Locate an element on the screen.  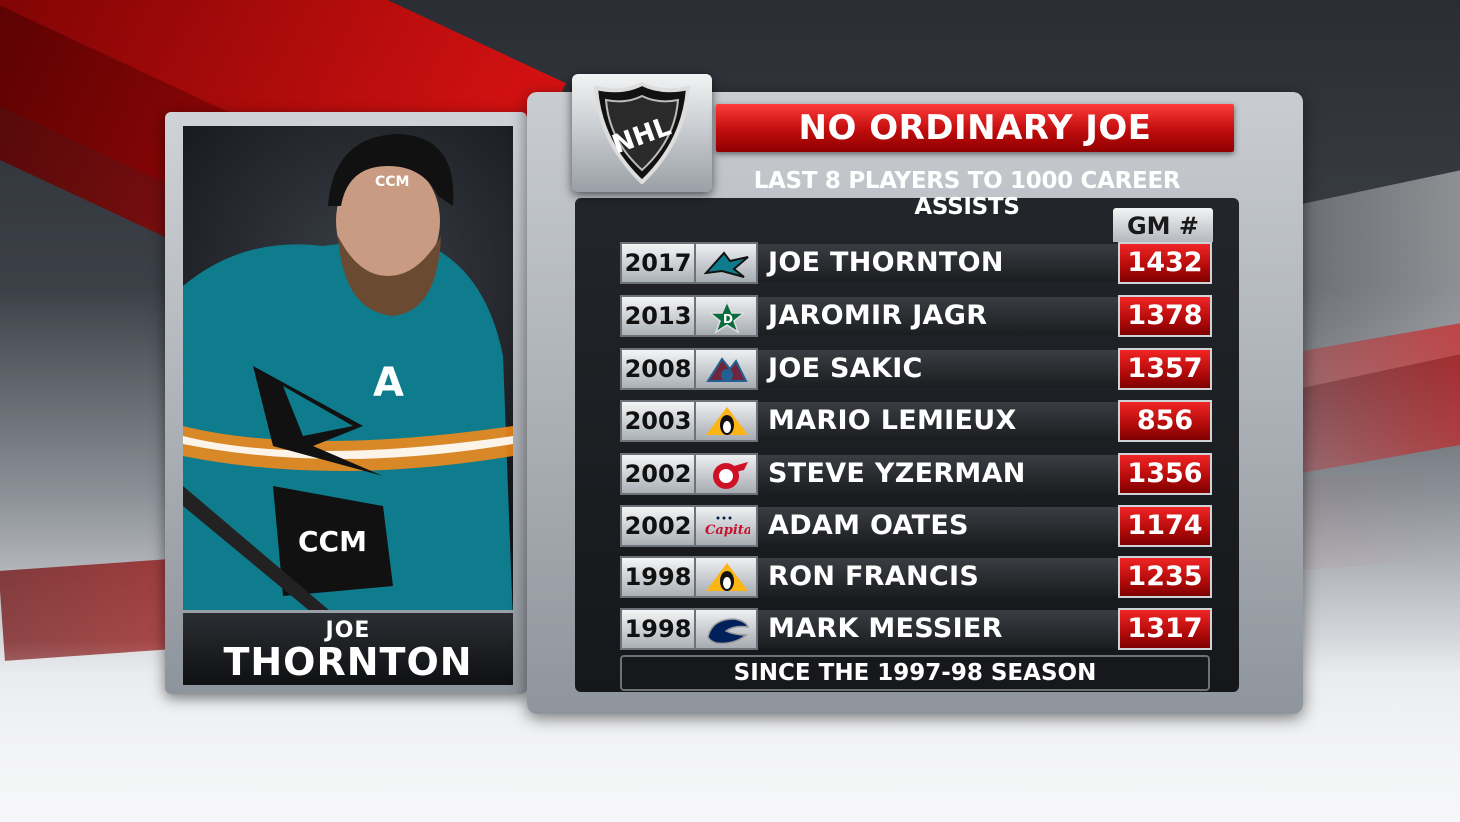
table-row: 2003 MARIO LEMIEUX 856 is located at coordinates (917, 421).